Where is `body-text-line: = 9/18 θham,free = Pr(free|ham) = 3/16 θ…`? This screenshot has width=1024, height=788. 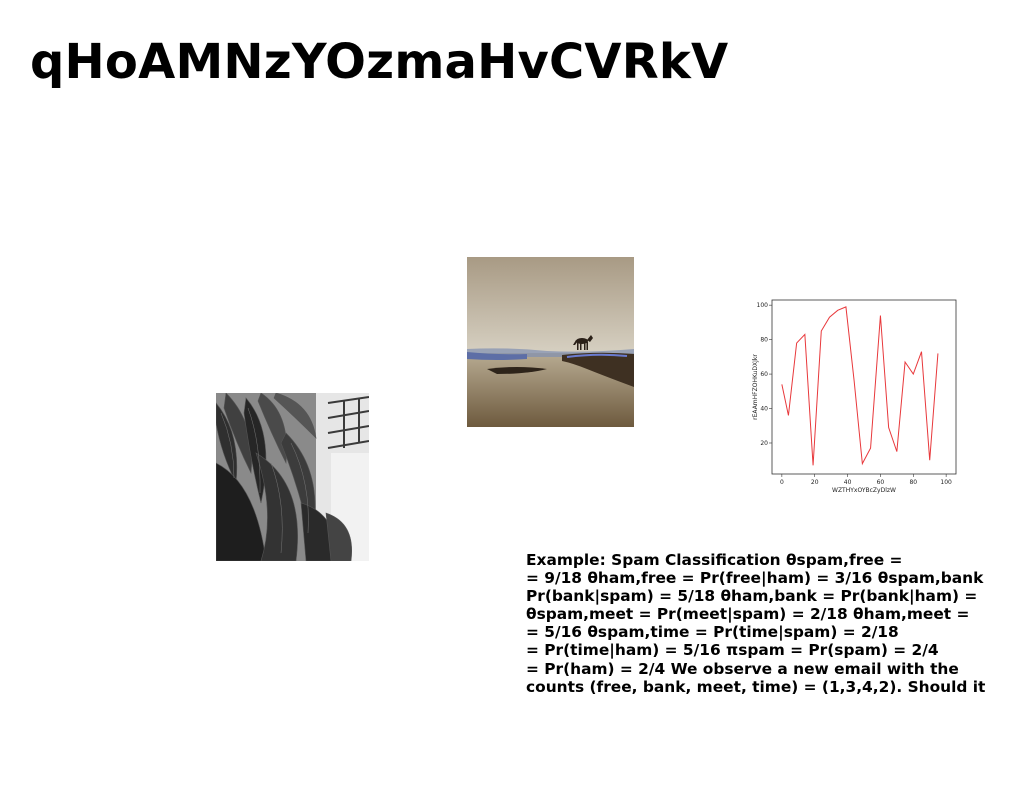 body-text-line: = 9/18 θham,free = Pr(free|ham) = 3/16 θ… is located at coordinates (755, 578).